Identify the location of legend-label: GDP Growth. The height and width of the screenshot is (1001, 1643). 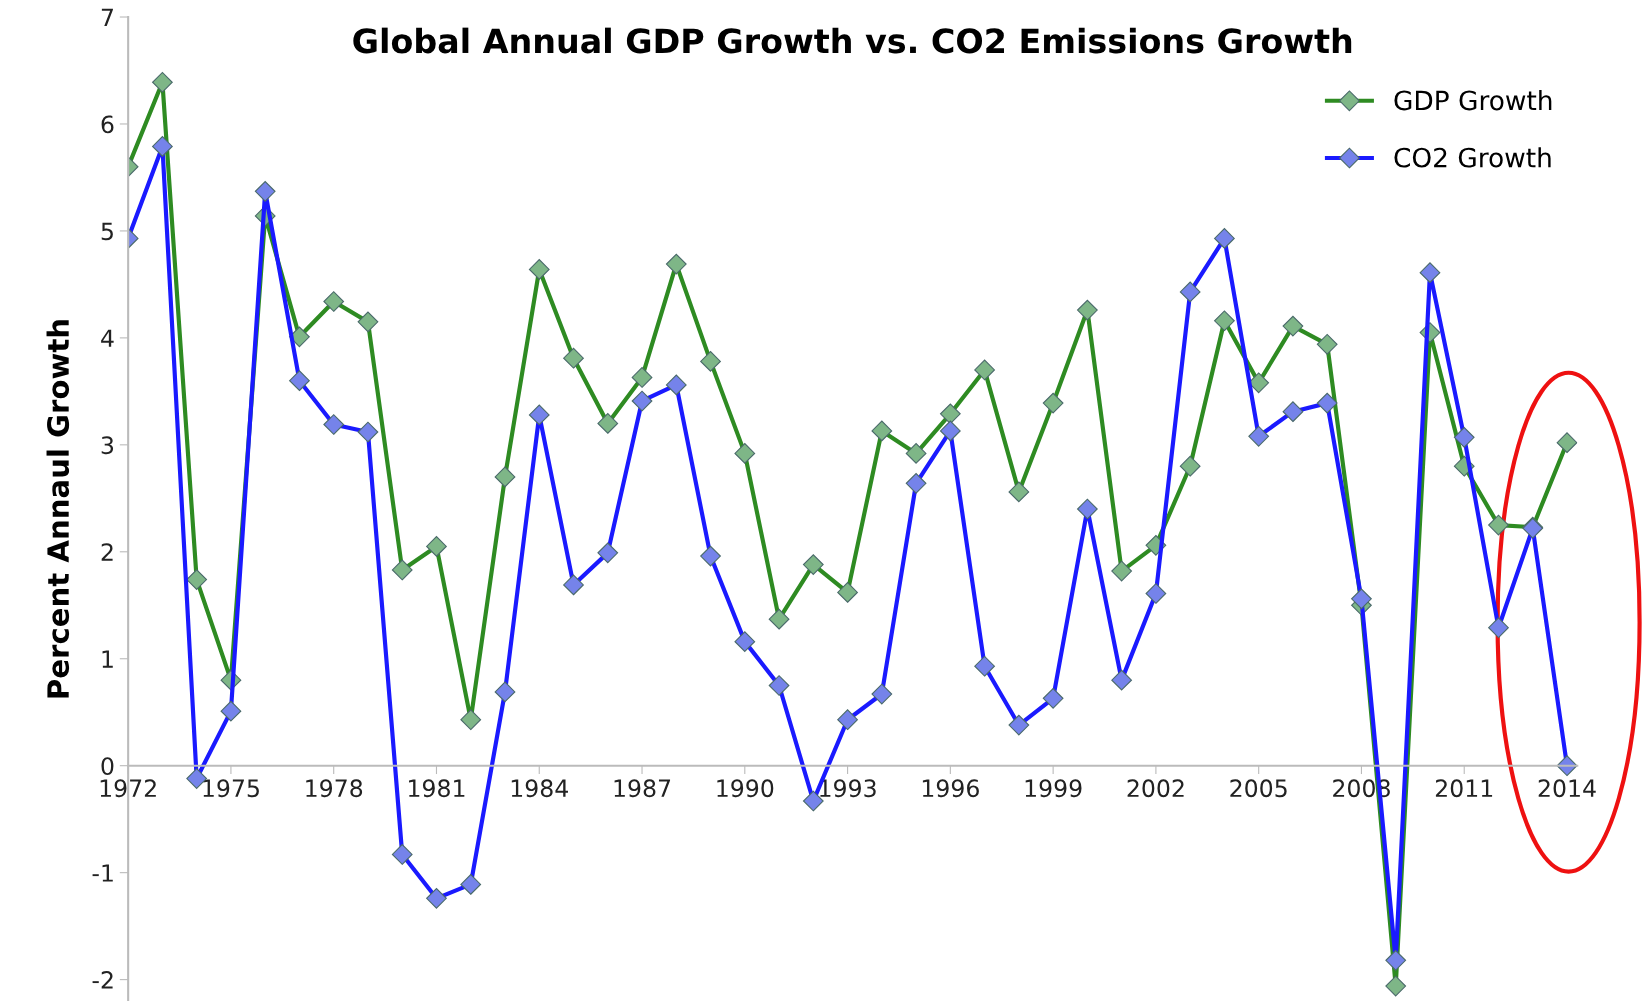
(1473, 100).